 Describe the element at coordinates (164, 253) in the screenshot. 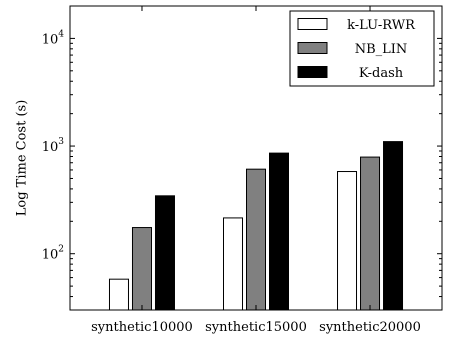

I see `bar-k-dash-synthetic10000` at that location.